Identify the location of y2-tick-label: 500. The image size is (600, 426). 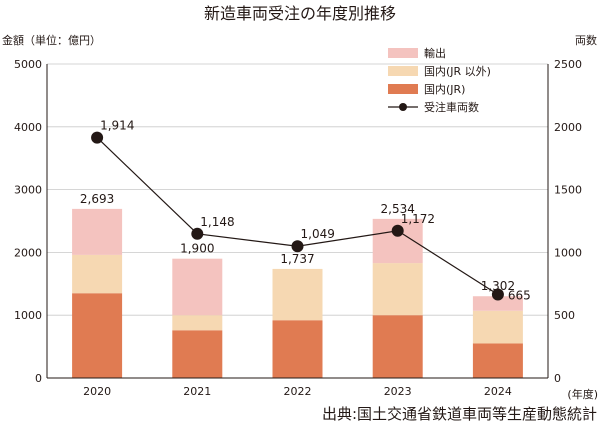
(564, 315).